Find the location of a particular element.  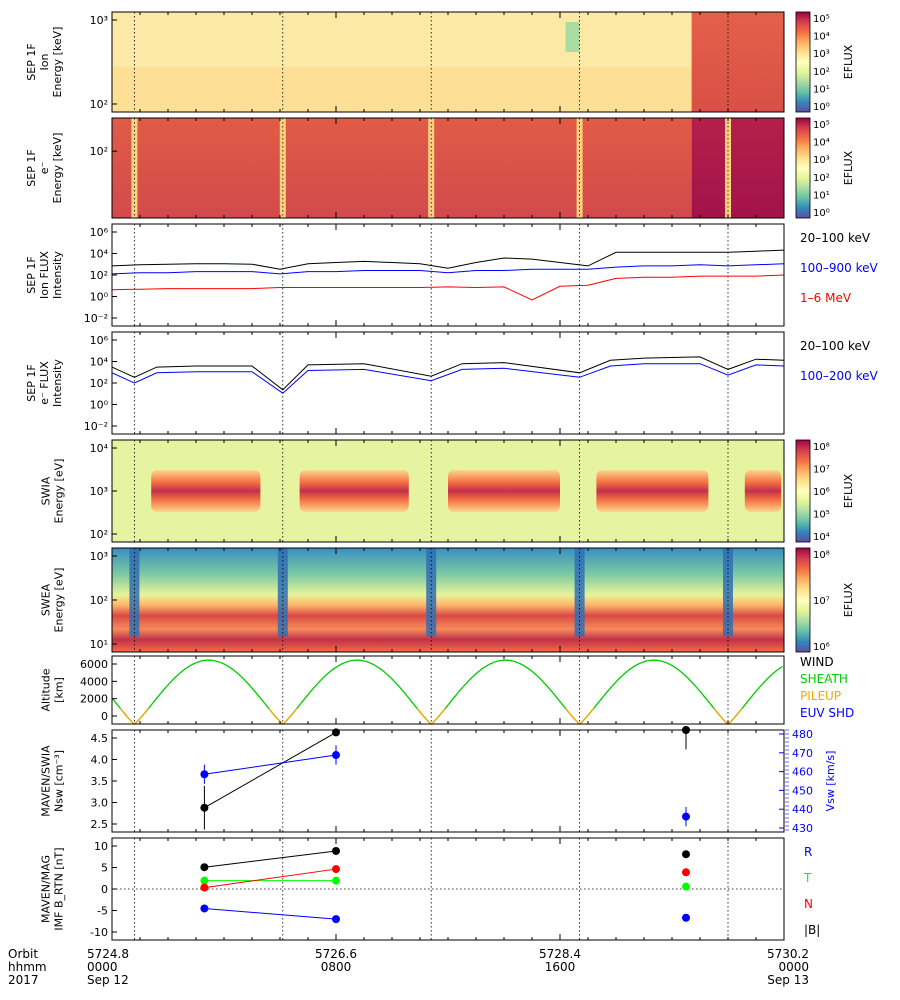

sep-e-spec-ylabel: e⁻ is located at coordinates (44, 168).